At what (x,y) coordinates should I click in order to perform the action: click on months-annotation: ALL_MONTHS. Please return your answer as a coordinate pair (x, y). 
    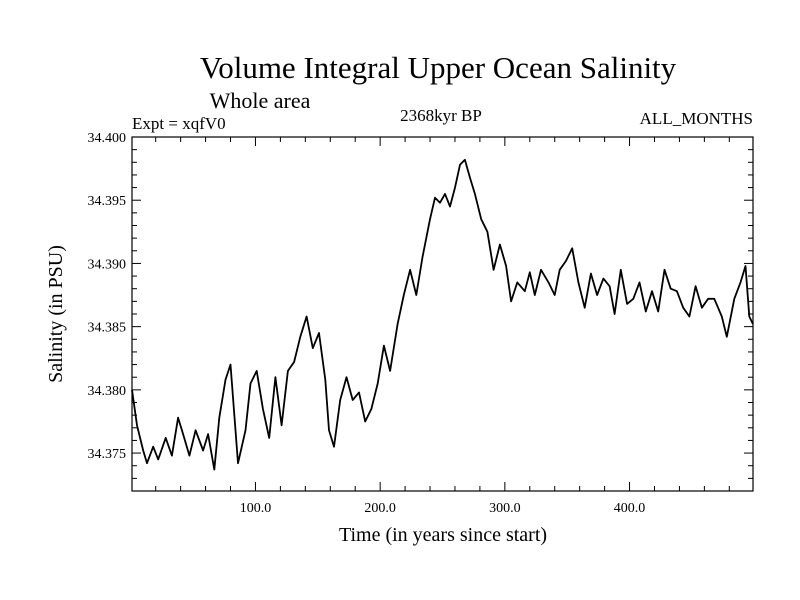
    Looking at the image, I should click on (696, 118).